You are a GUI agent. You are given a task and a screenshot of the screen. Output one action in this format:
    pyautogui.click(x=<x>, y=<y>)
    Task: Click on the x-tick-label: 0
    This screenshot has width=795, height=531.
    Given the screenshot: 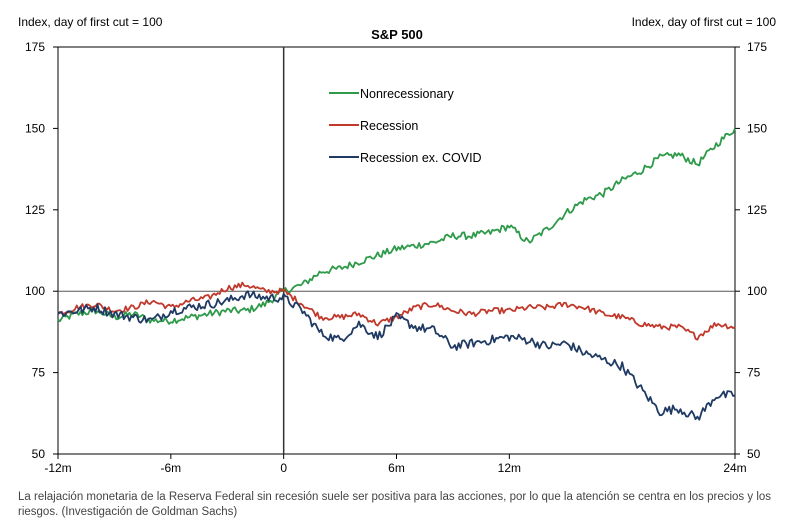 What is the action you would take?
    pyautogui.click(x=283, y=468)
    